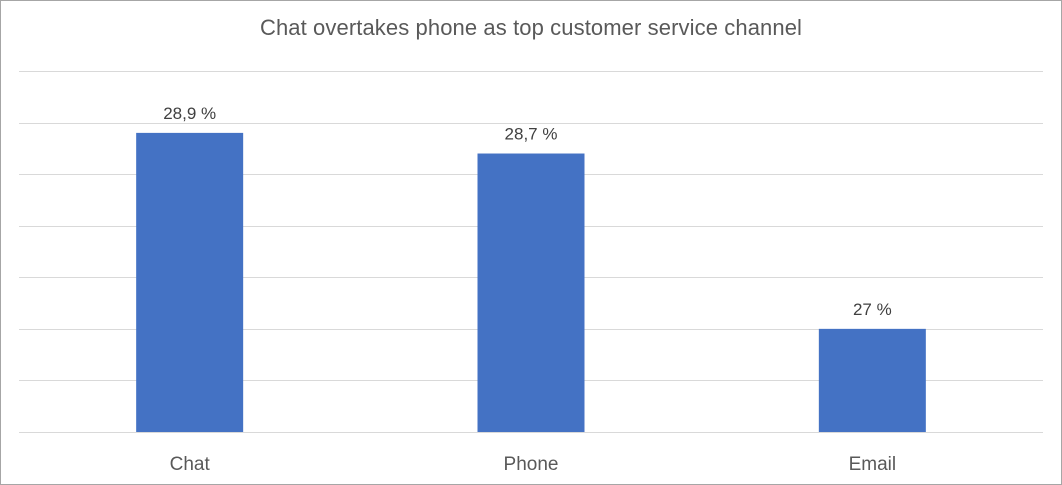  What do you see at coordinates (531, 292) in the screenshot?
I see `bar-phone` at bounding box center [531, 292].